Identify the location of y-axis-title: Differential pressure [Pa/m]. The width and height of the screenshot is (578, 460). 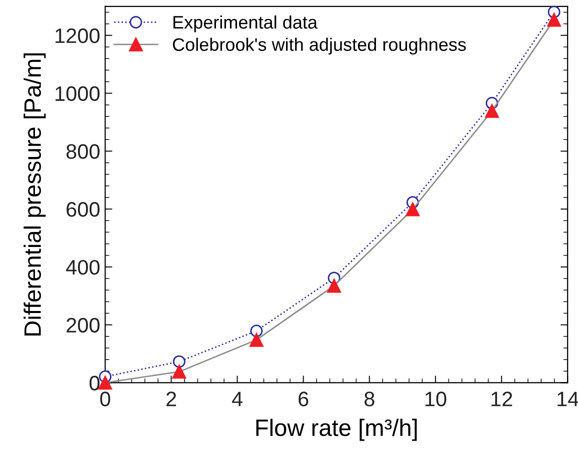
(35, 194).